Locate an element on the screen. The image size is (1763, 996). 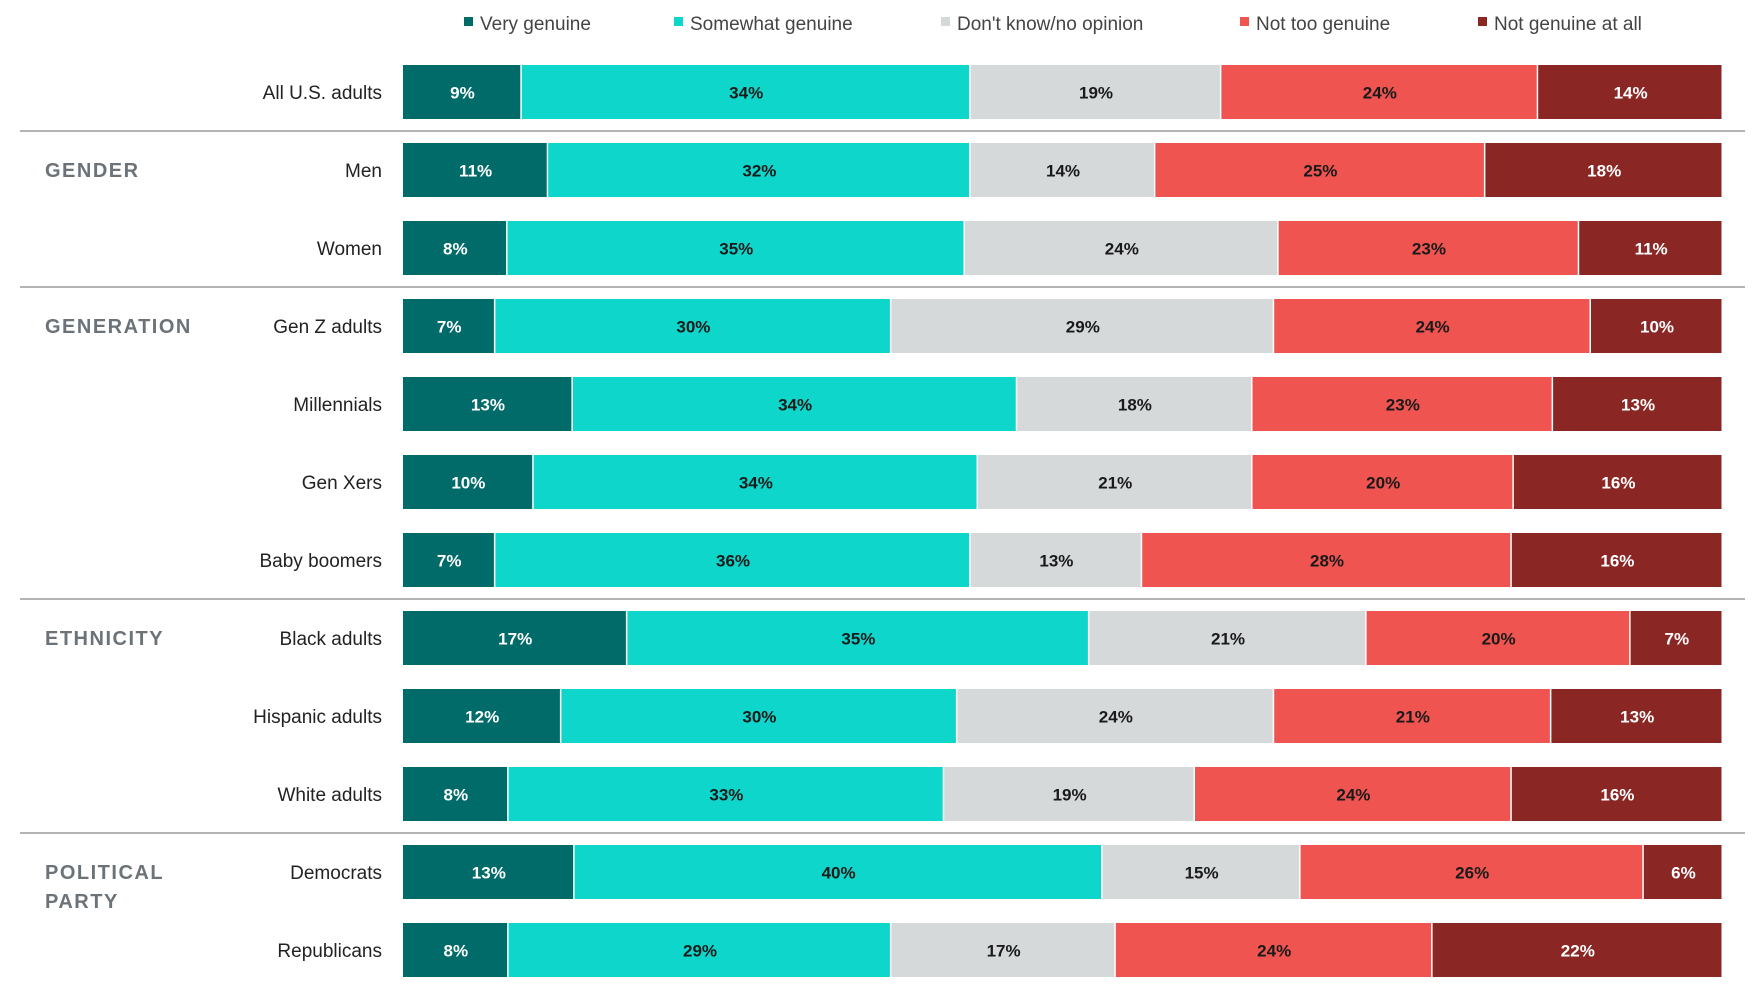
bar-value-label: 17% is located at coordinates (515, 639).